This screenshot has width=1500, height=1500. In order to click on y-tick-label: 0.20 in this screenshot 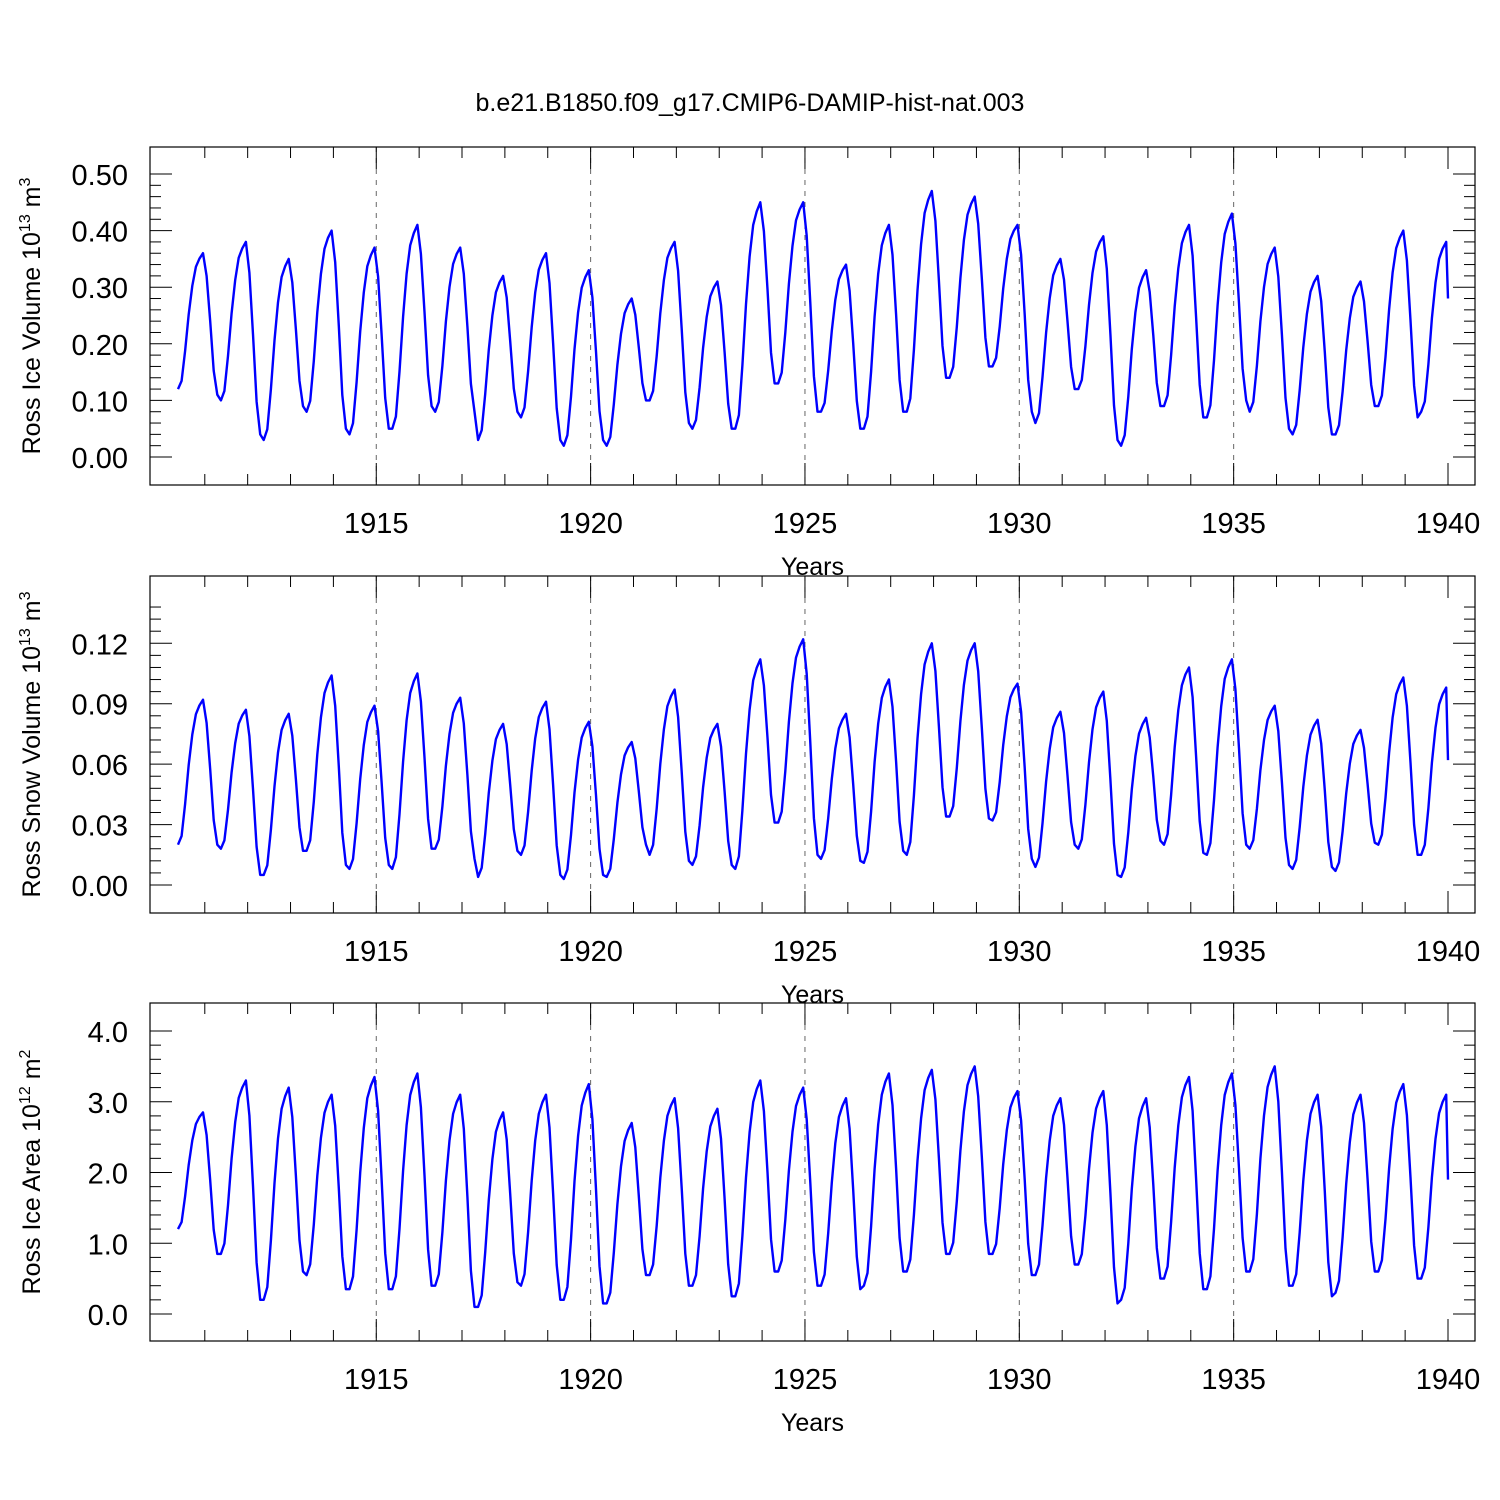, I will do `click(100, 346)`.